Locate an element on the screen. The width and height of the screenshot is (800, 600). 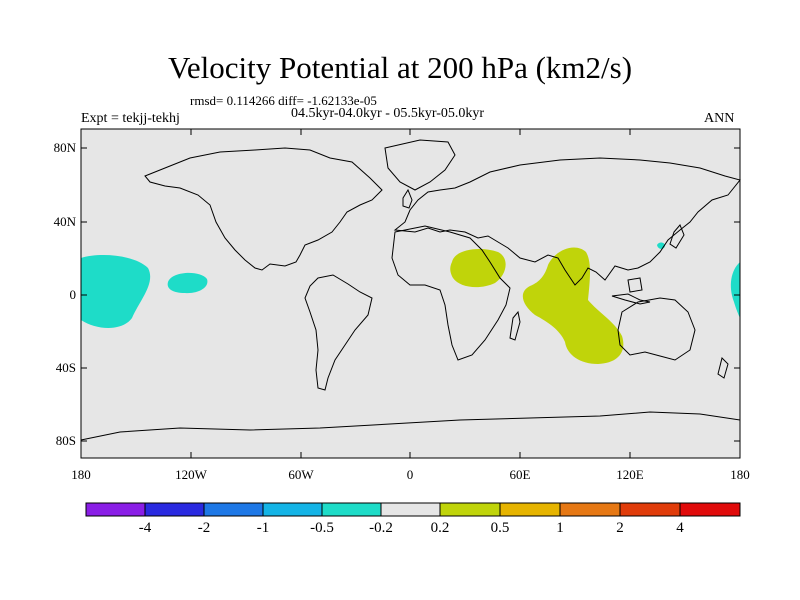
colorbar-label-8: 2 is located at coordinates (620, 528).